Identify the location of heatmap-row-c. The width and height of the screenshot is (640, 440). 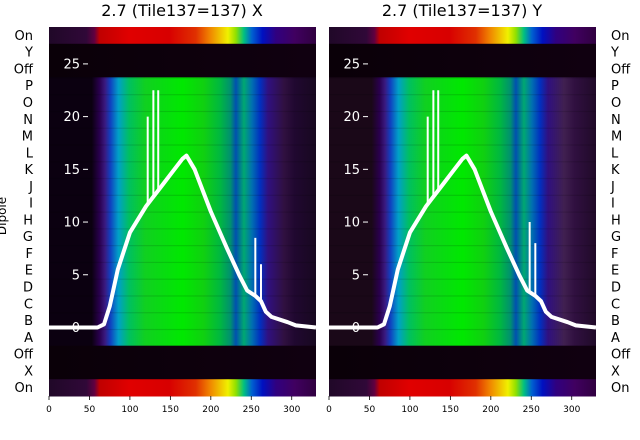
(462, 304).